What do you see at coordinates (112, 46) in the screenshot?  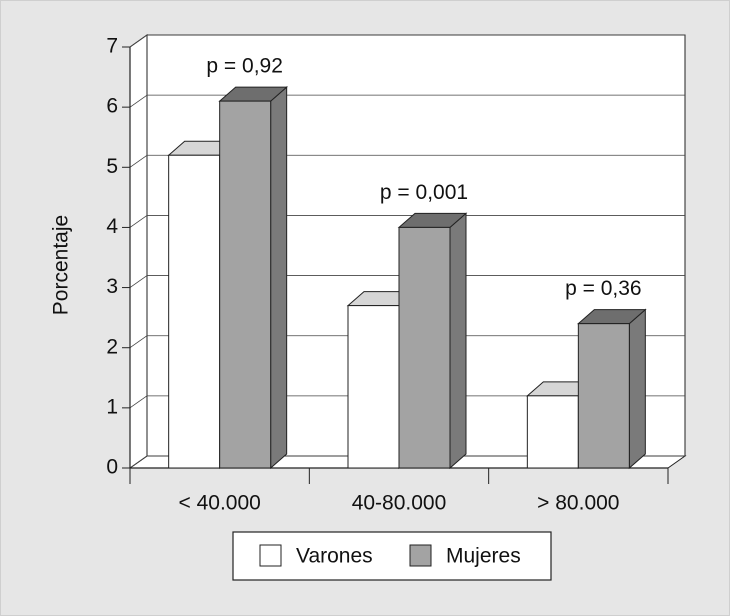 I see `y-tick-label: 7` at bounding box center [112, 46].